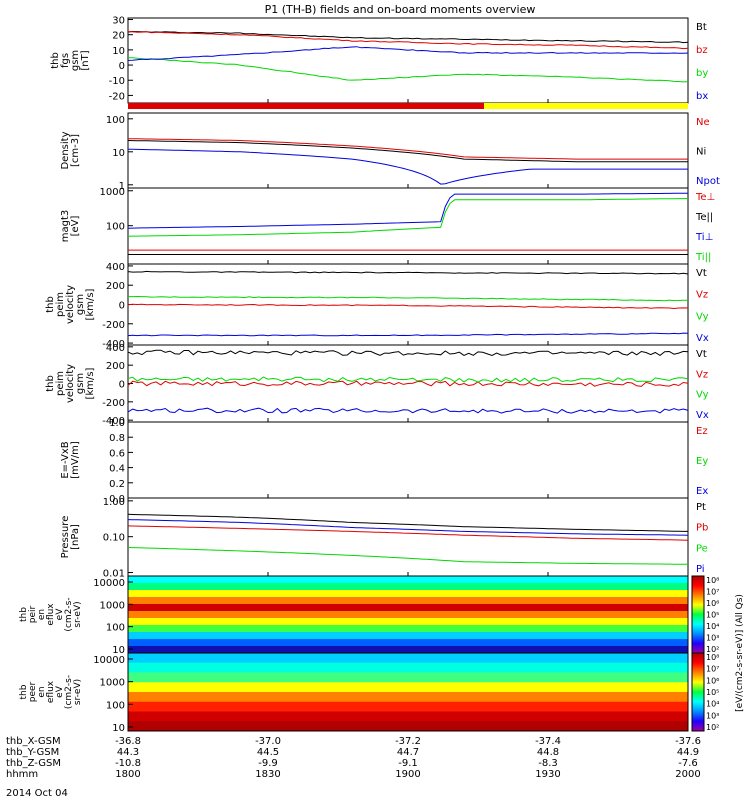  I want to click on y-tick-label: -200, so click(113, 325).